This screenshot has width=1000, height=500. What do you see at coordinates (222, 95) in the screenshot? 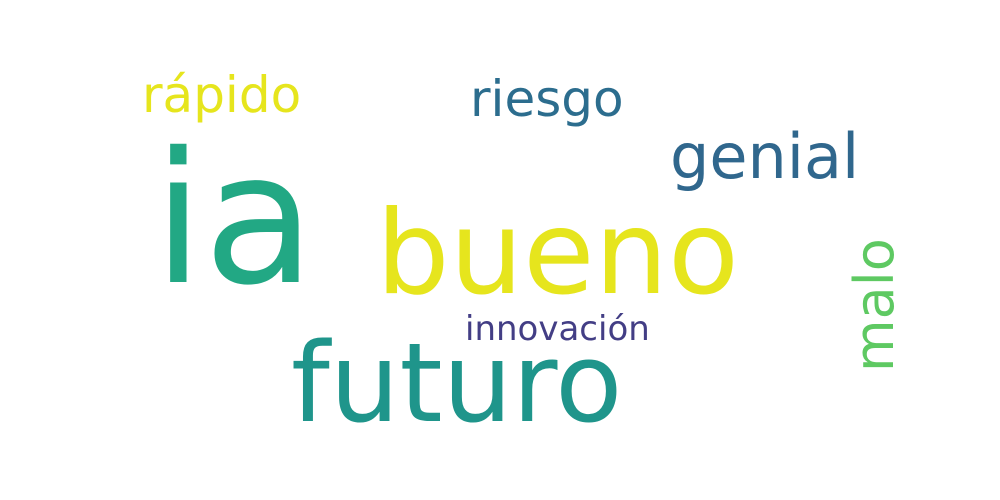
I see `word-rapido: rápido` at bounding box center [222, 95].